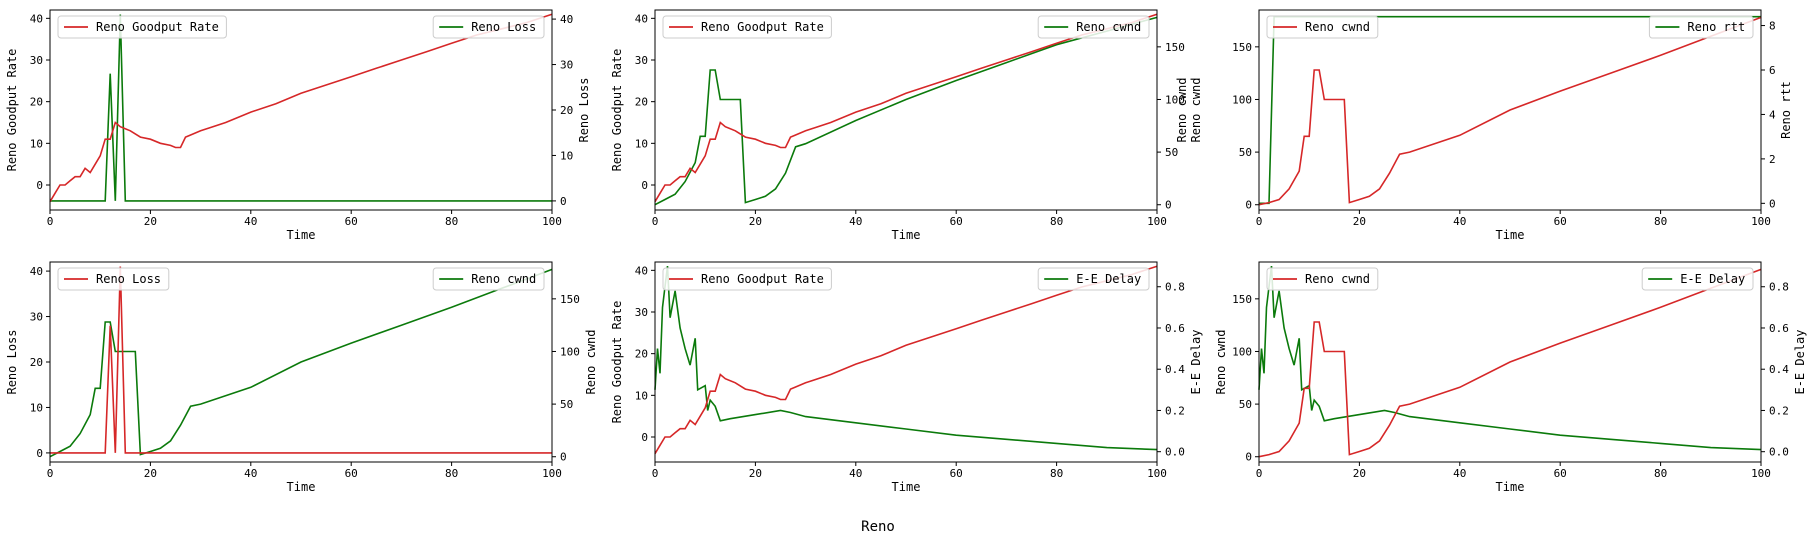 The width and height of the screenshot is (1814, 542). I want to click on right-y-tick-label: 8, so click(1772, 26).